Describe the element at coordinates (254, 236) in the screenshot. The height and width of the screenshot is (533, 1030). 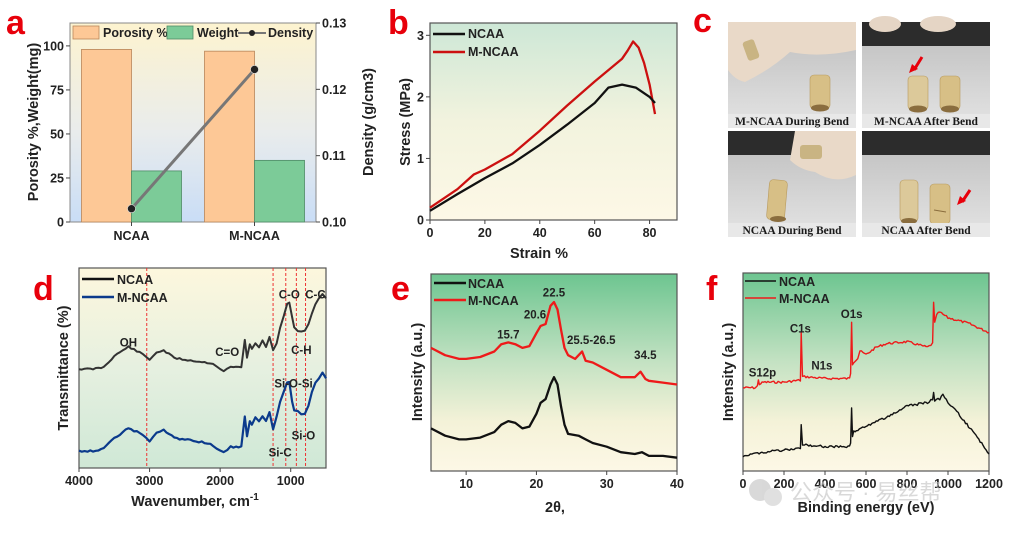
I see `x-category-label: M-NCAA` at that location.